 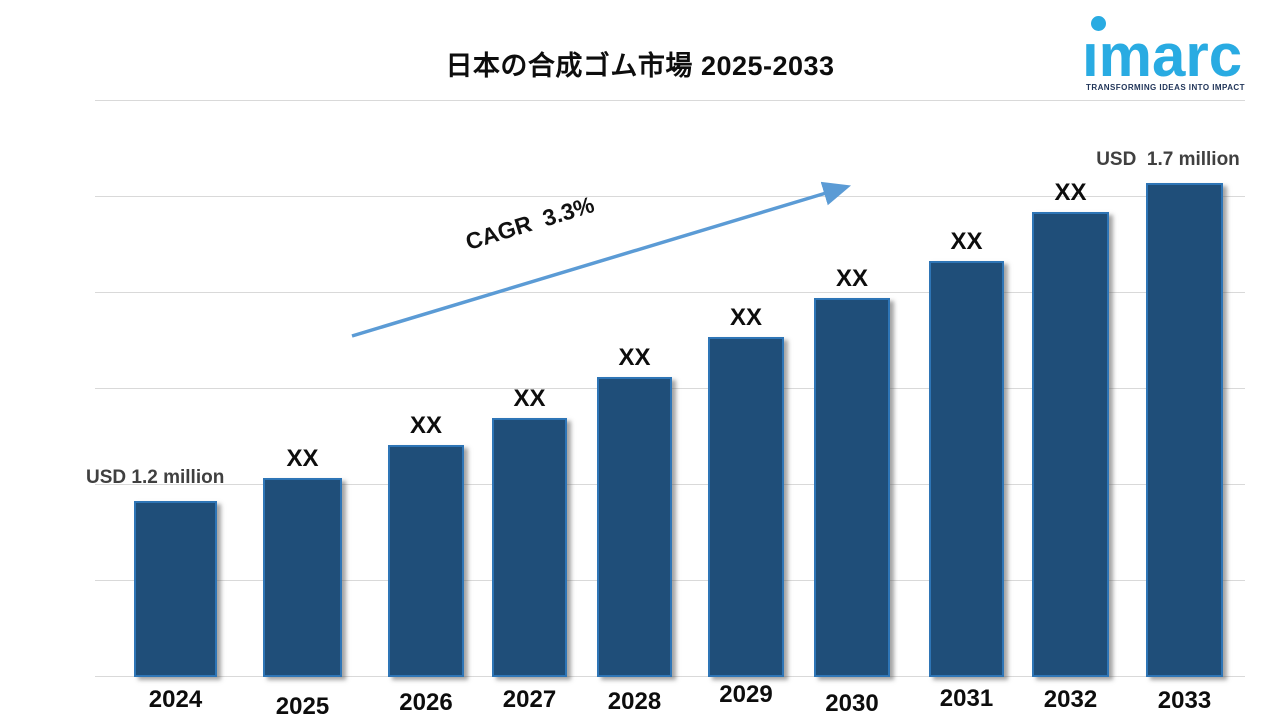 What do you see at coordinates (634, 701) in the screenshot?
I see `x-axis-label-2028: 2028` at bounding box center [634, 701].